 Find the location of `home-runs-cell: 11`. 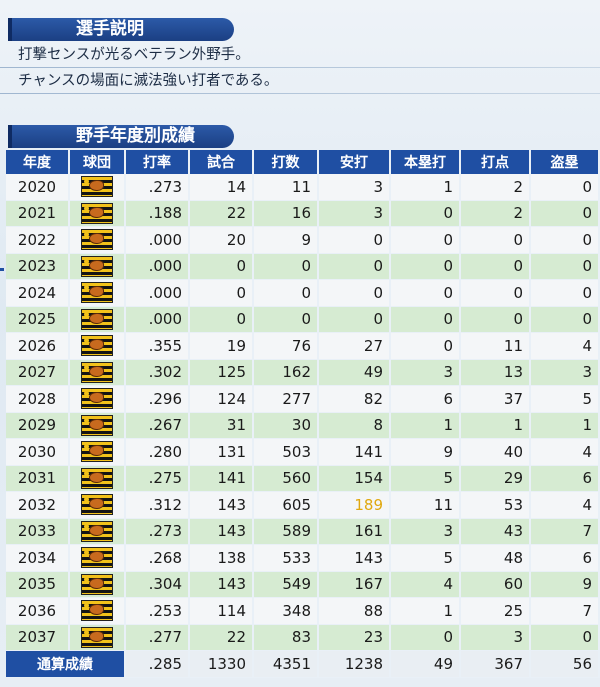

home-runs-cell: 11 is located at coordinates (426, 505).